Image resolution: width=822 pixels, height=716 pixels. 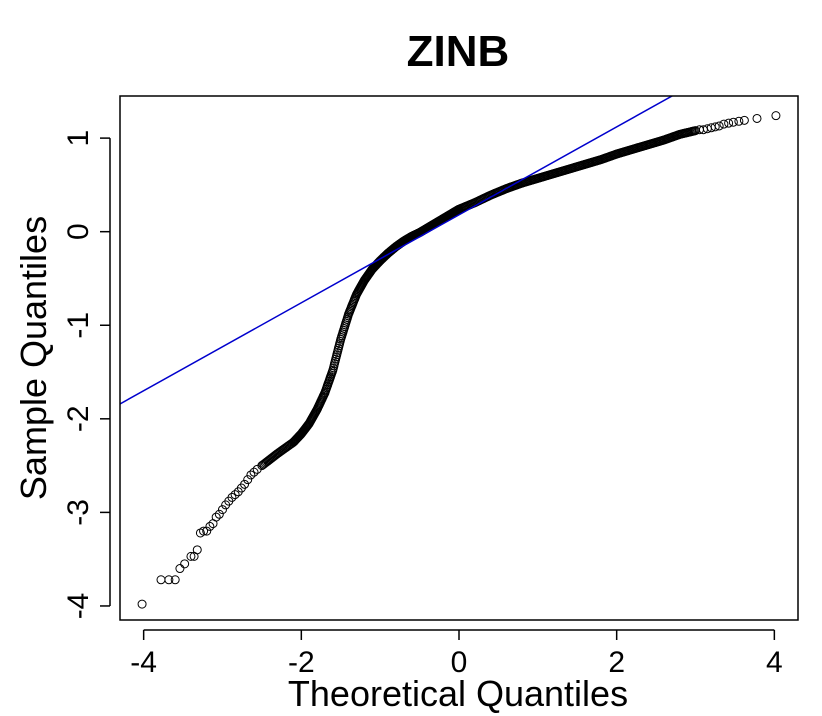 What do you see at coordinates (459, 662) in the screenshot?
I see `x-tick-label: 0` at bounding box center [459, 662].